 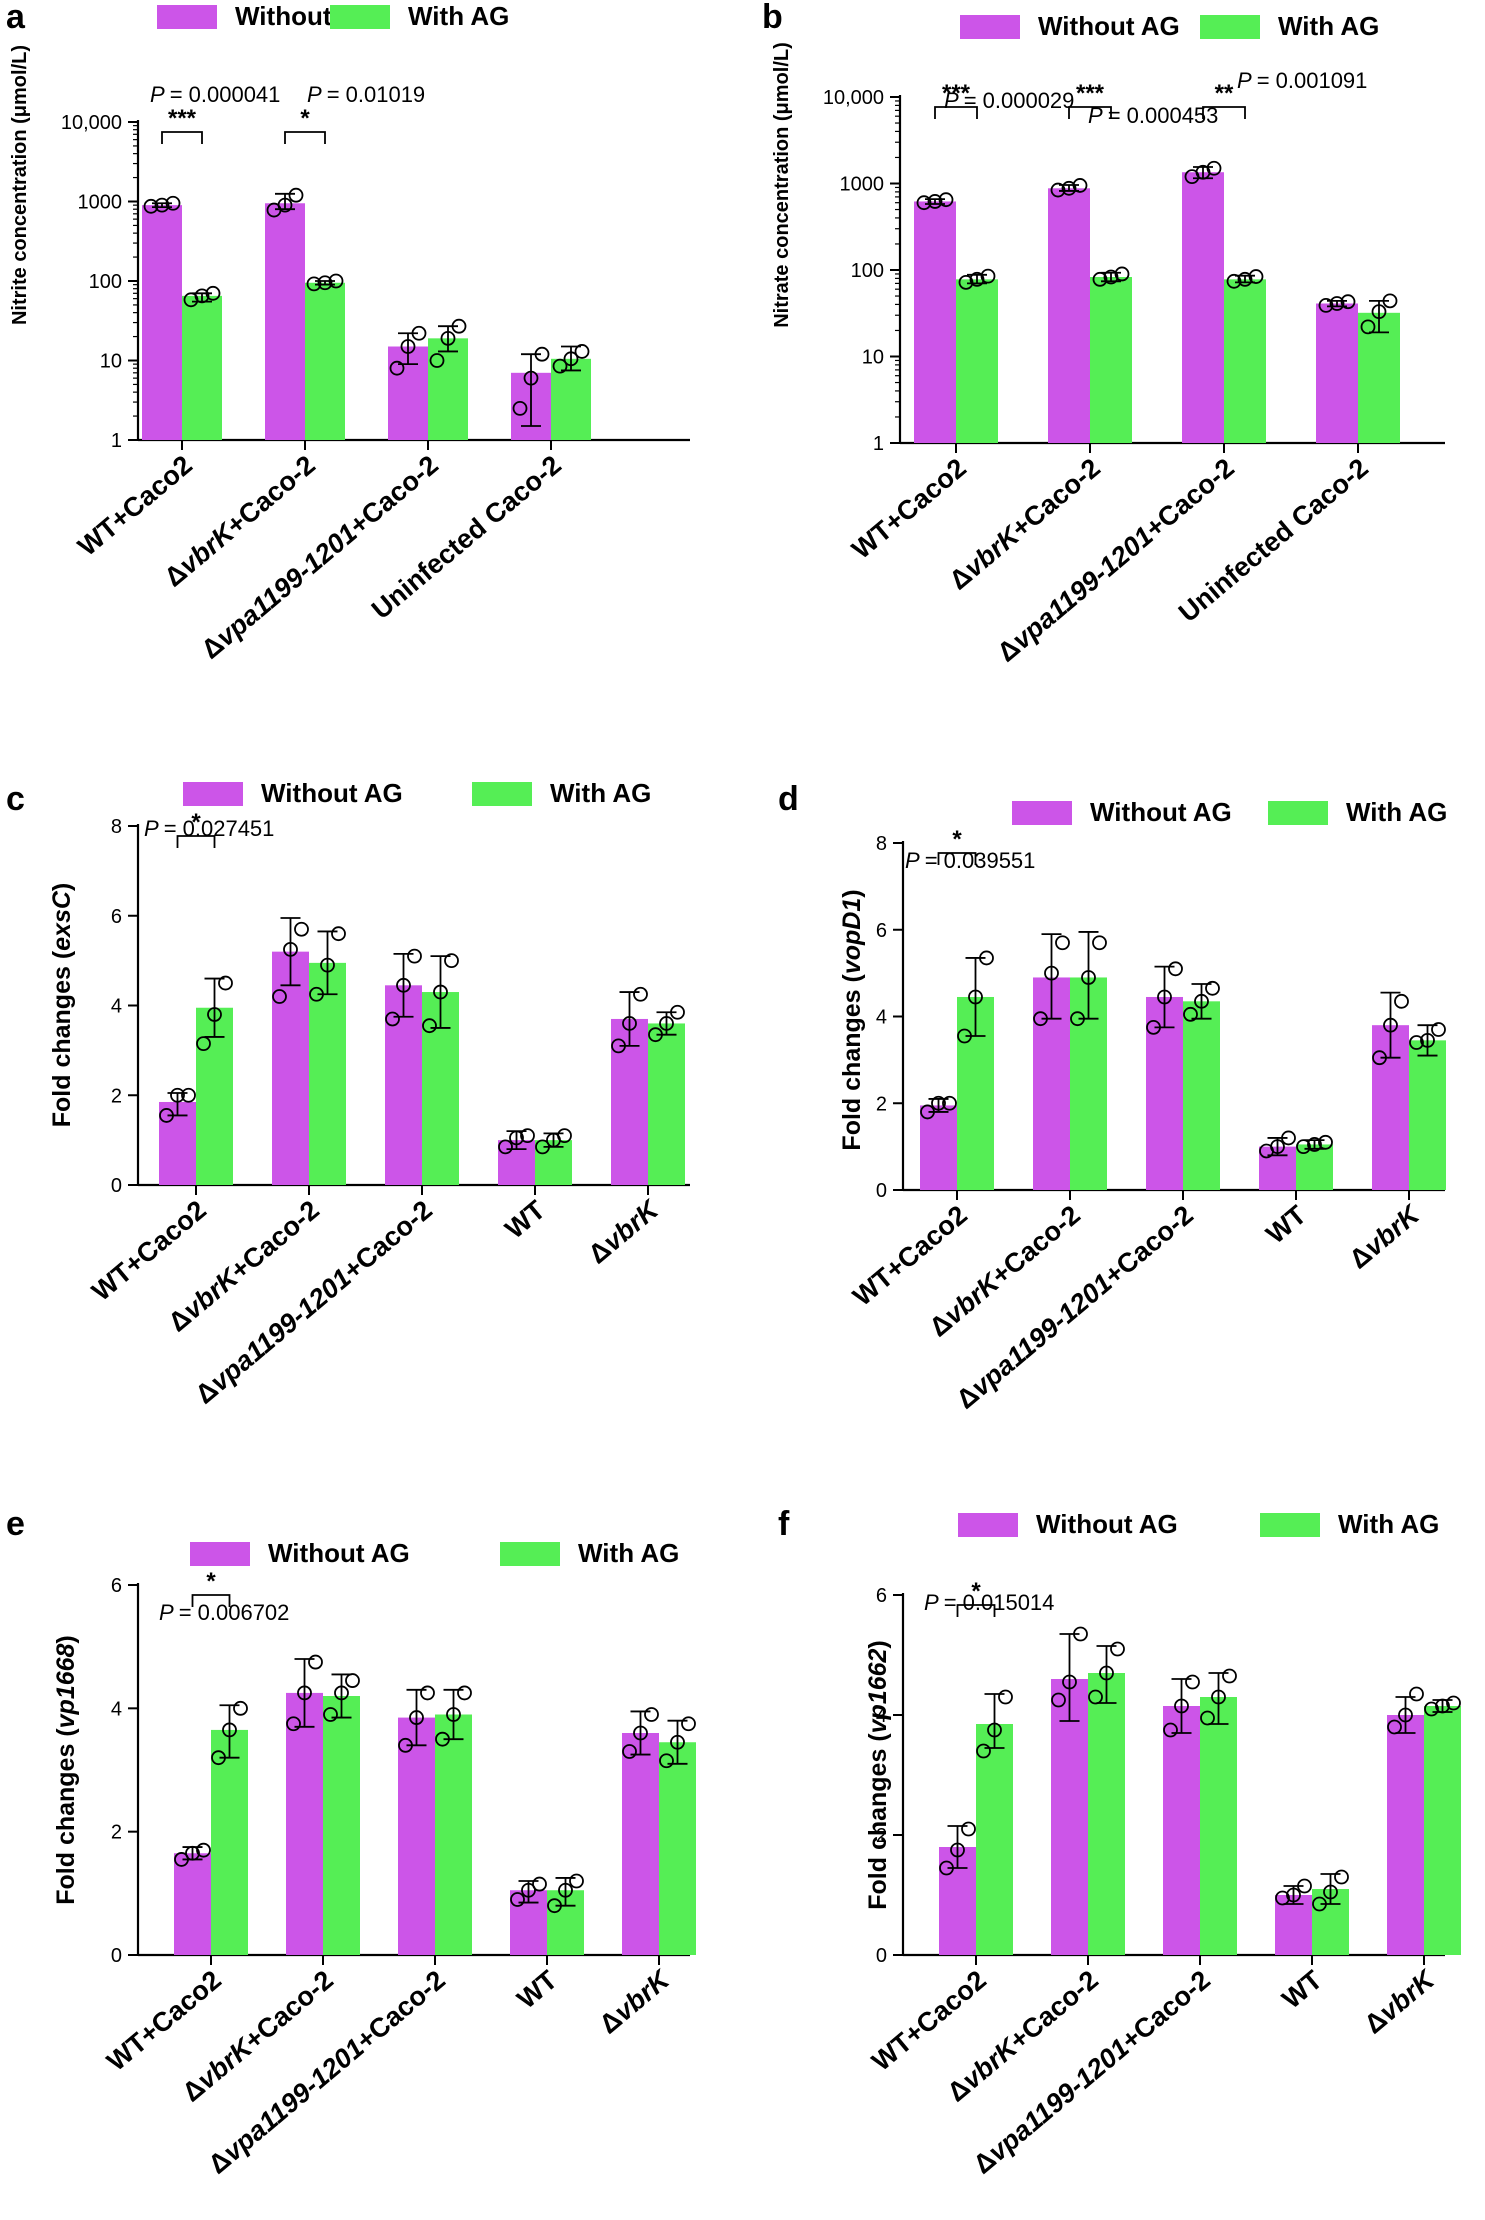 I want to click on y-tick-label: 0, so click(x=116, y=1186).